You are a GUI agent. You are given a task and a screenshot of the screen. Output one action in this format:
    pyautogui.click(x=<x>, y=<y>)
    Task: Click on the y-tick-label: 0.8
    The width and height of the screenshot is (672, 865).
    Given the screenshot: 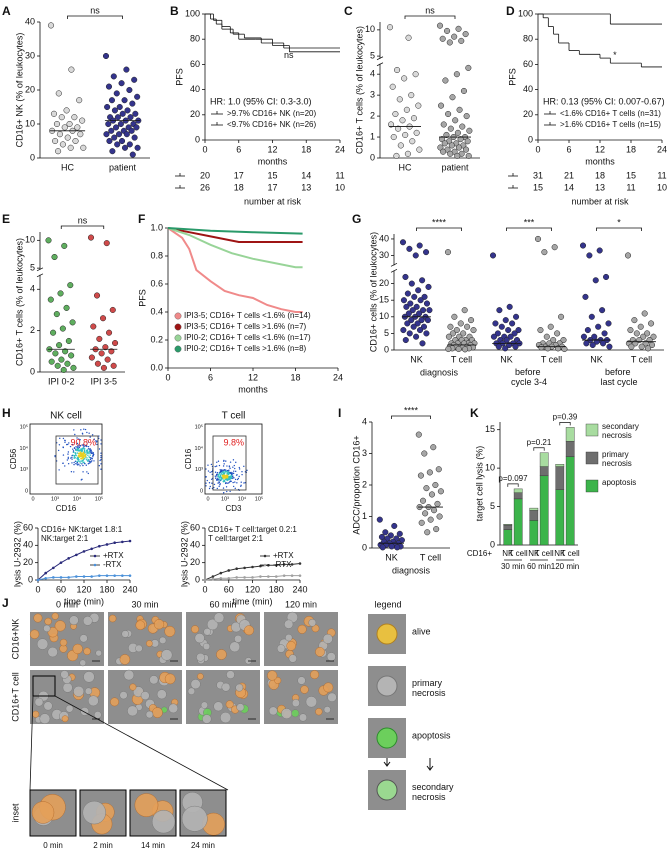 What is the action you would take?
    pyautogui.click(x=156, y=255)
    